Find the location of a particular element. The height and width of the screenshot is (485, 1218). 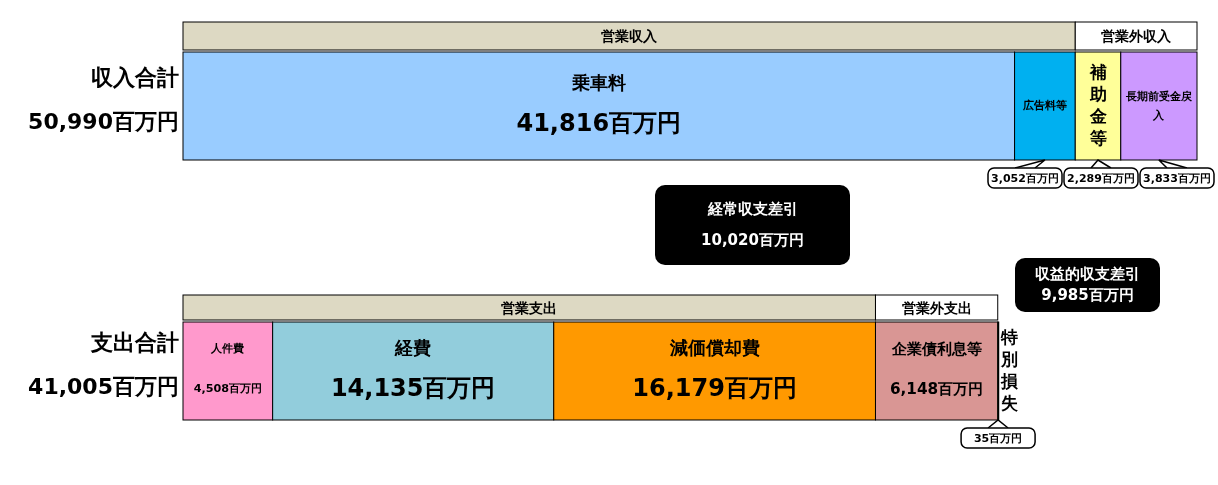

band-label: 営業外収入 is located at coordinates (1137, 36).